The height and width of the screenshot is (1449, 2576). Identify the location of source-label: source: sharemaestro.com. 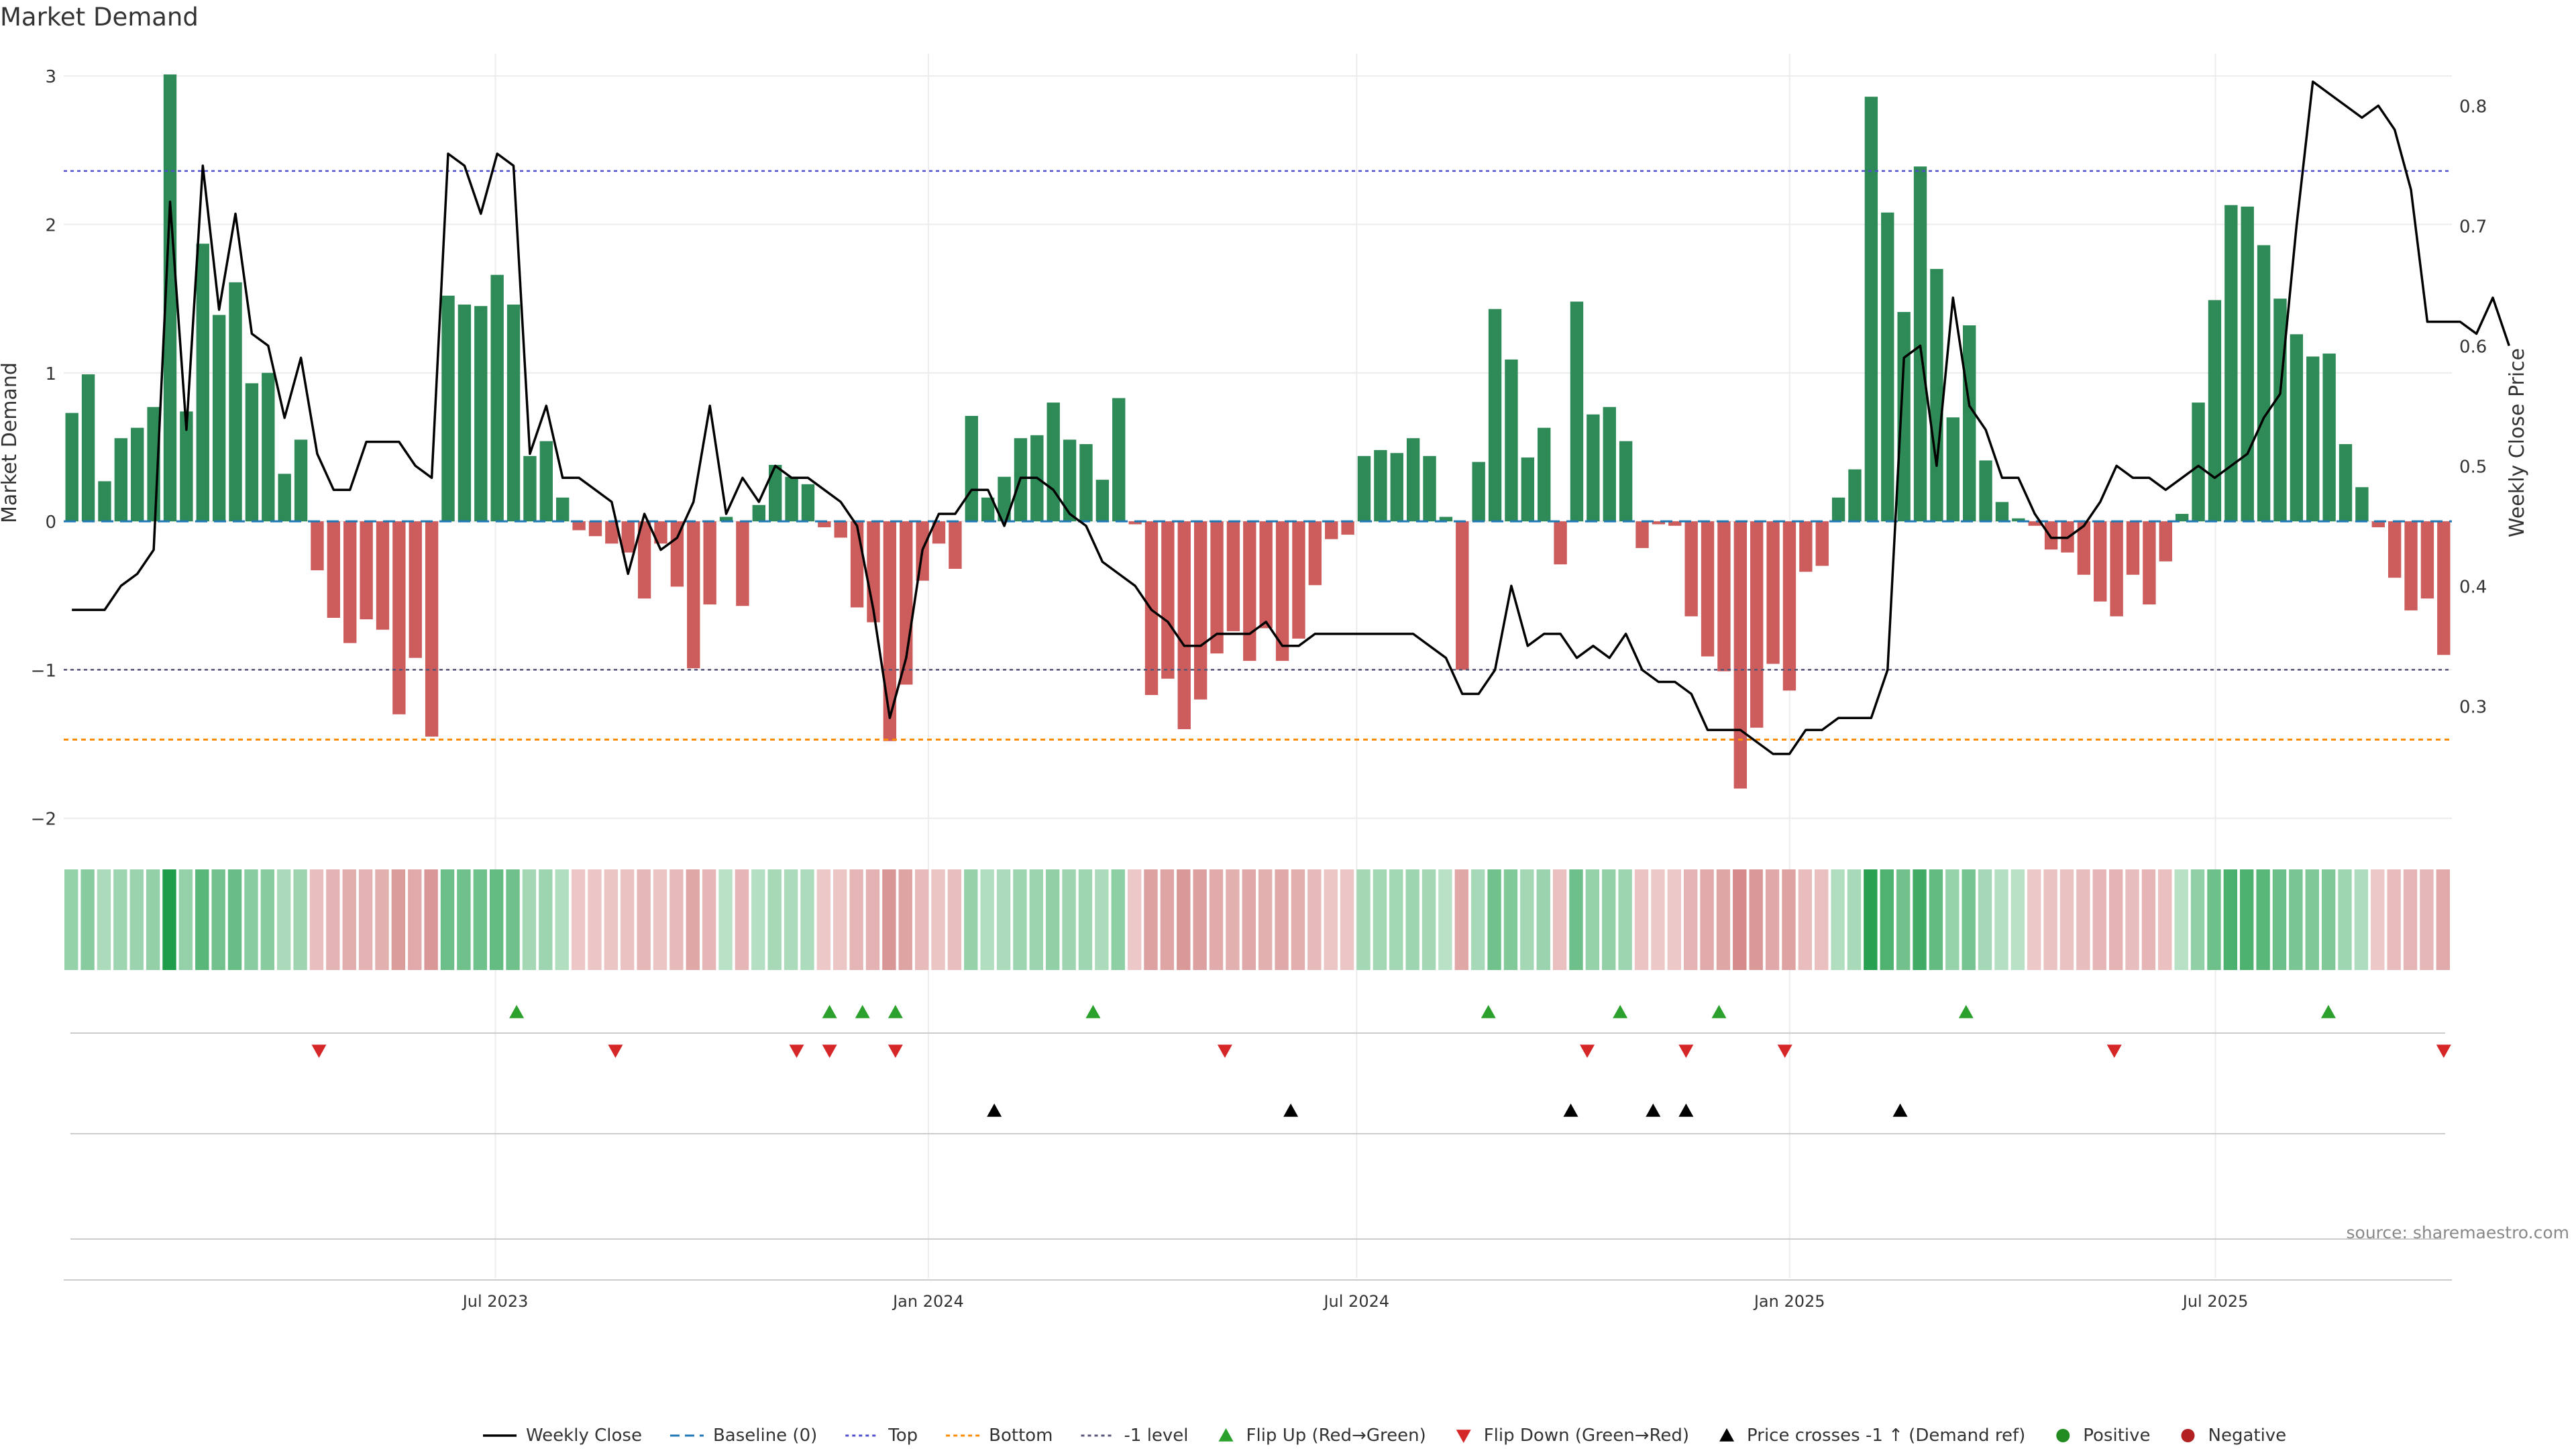
(2458, 1232).